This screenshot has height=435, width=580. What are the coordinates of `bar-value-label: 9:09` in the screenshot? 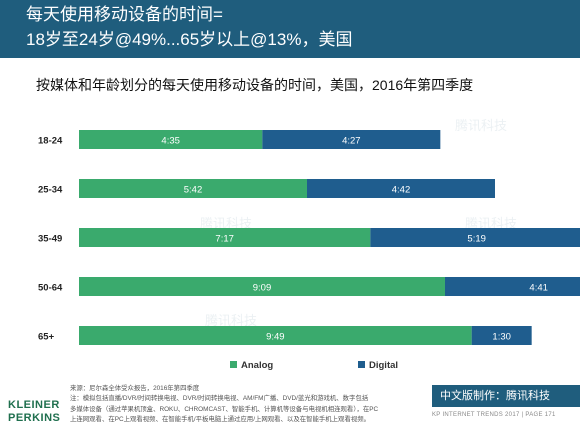 It's located at (262, 288).